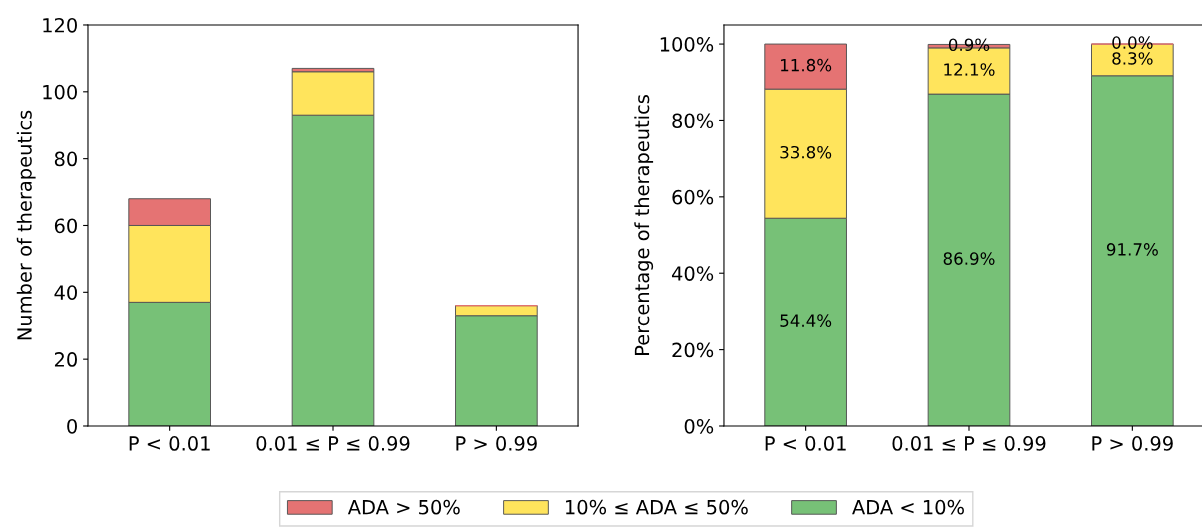  Describe the element at coordinates (806, 152) in the screenshot. I see `data-label: 33.8%` at that location.